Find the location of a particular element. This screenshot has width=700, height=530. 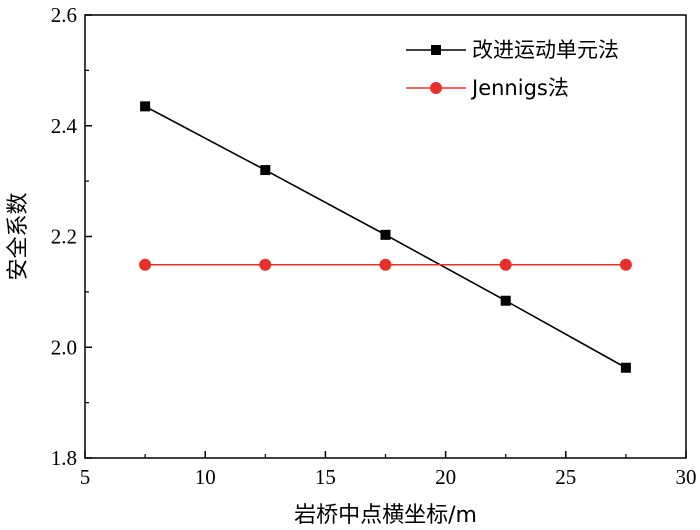

x-tick-label: 15 is located at coordinates (325, 477).